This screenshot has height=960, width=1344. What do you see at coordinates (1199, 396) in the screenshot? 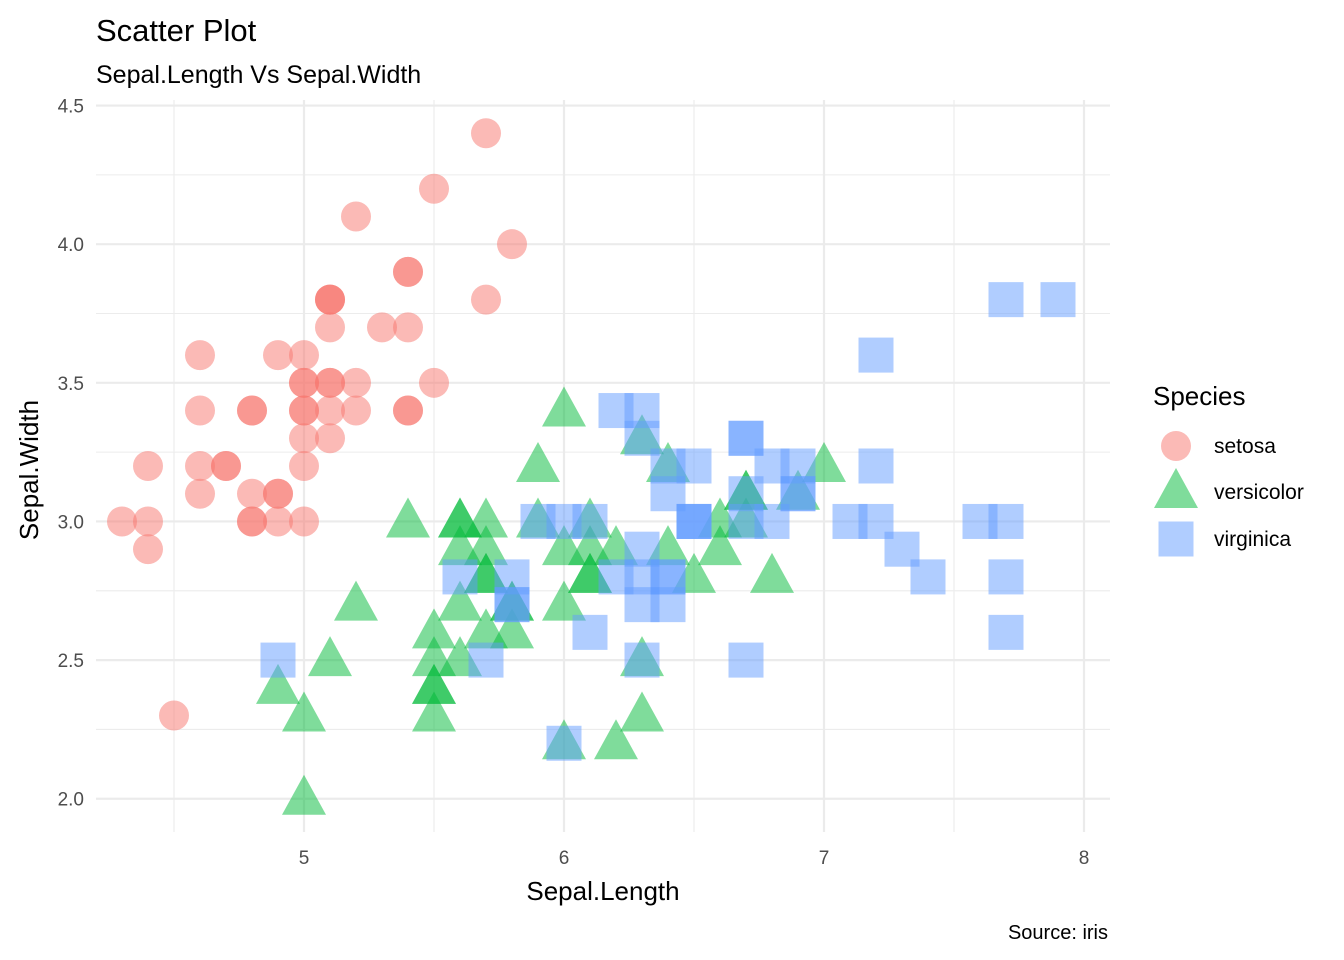
I see `legend-title: Species` at bounding box center [1199, 396].